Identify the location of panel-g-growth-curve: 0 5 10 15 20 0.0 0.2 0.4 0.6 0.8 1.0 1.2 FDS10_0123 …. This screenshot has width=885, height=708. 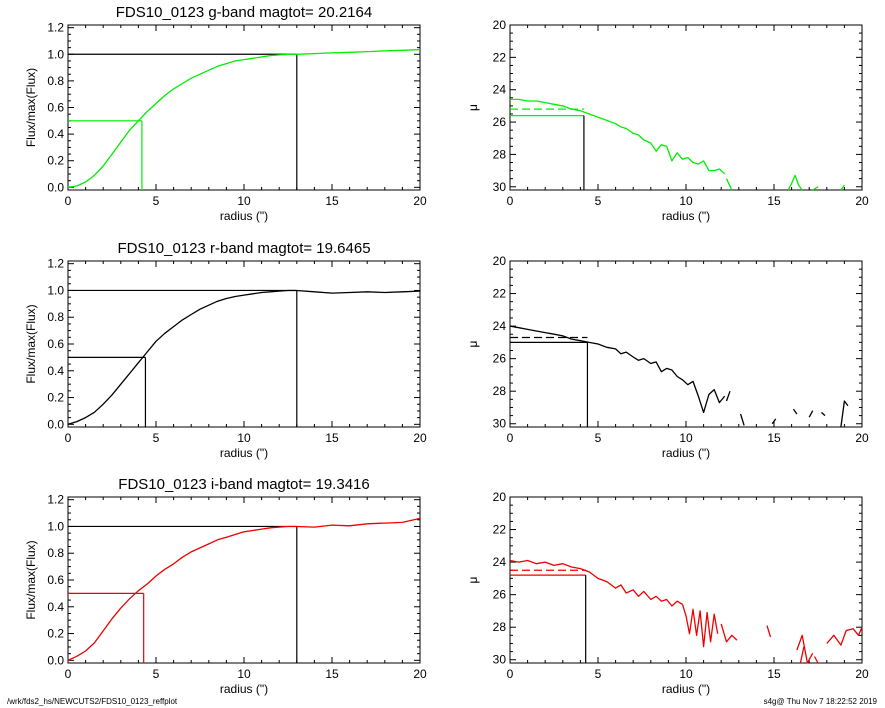
(225, 113).